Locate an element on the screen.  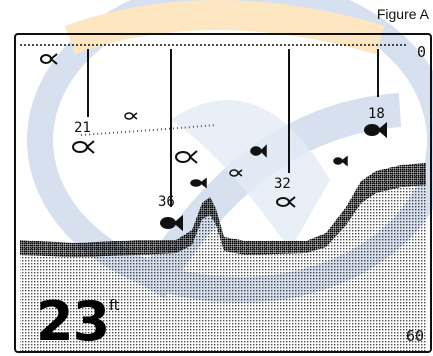
fish-depth-tag: 18 is located at coordinates (376, 114).